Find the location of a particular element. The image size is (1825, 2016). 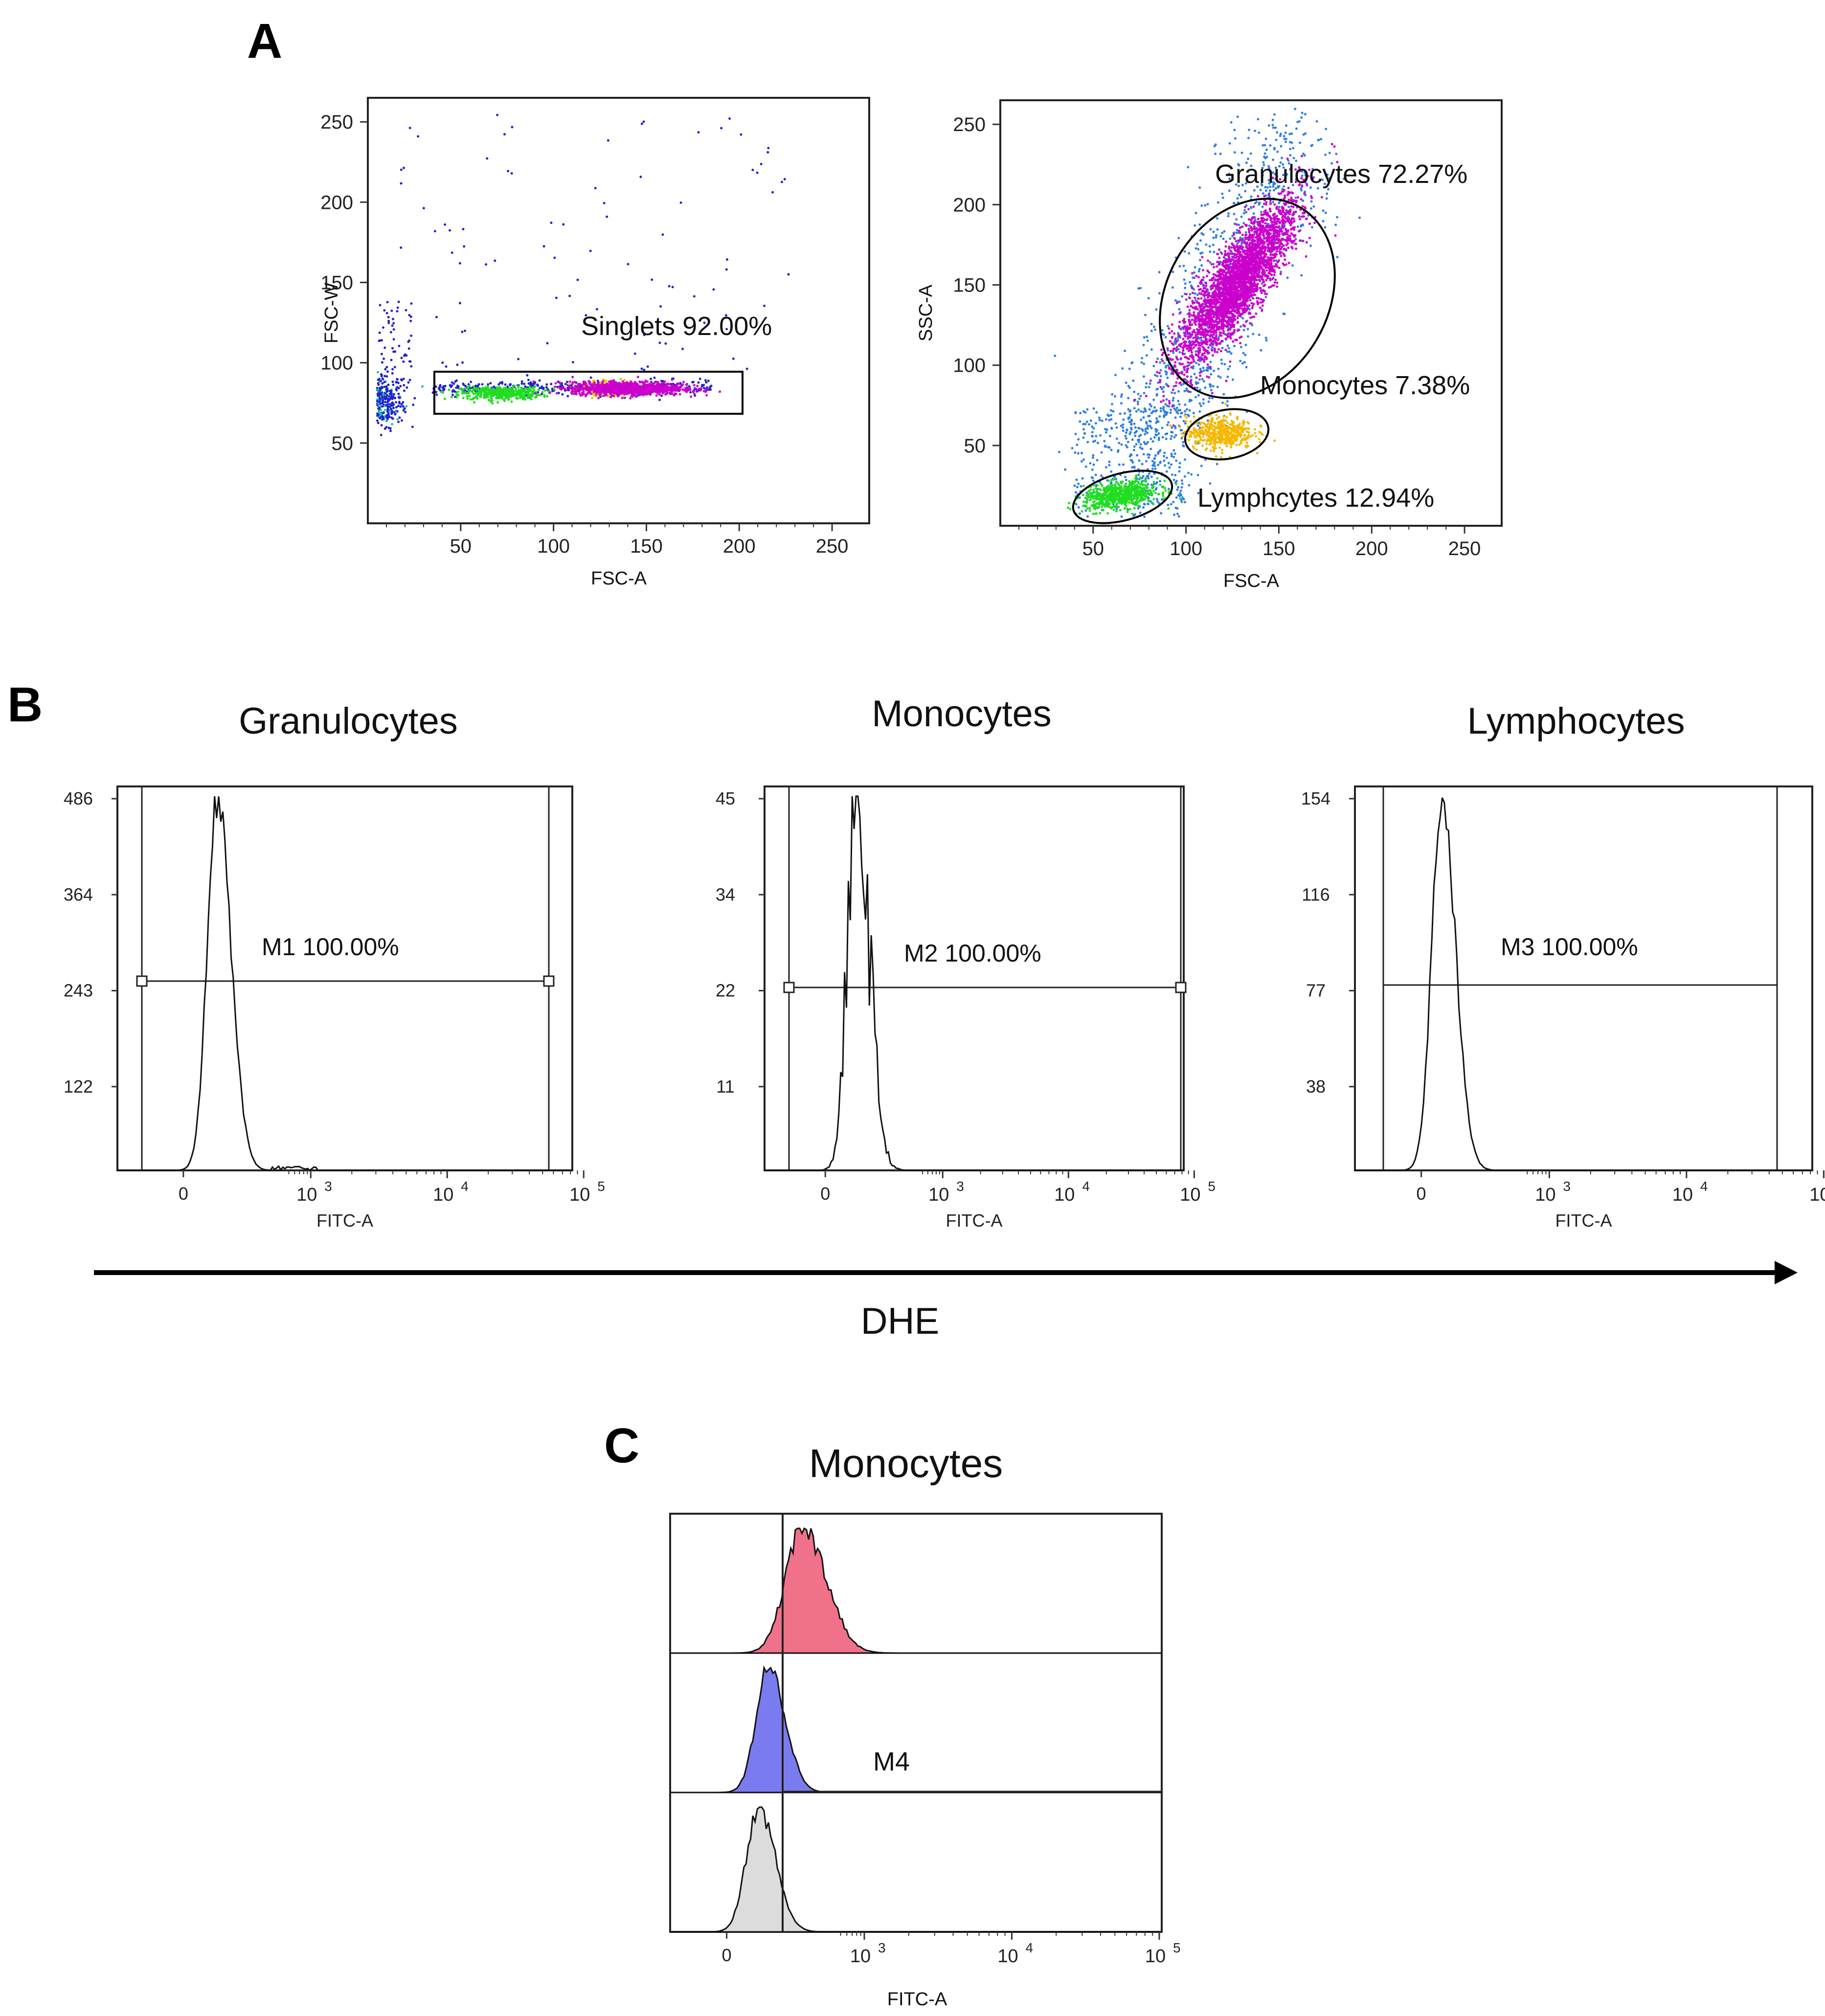

x-tick-label: 200 is located at coordinates (739, 546).